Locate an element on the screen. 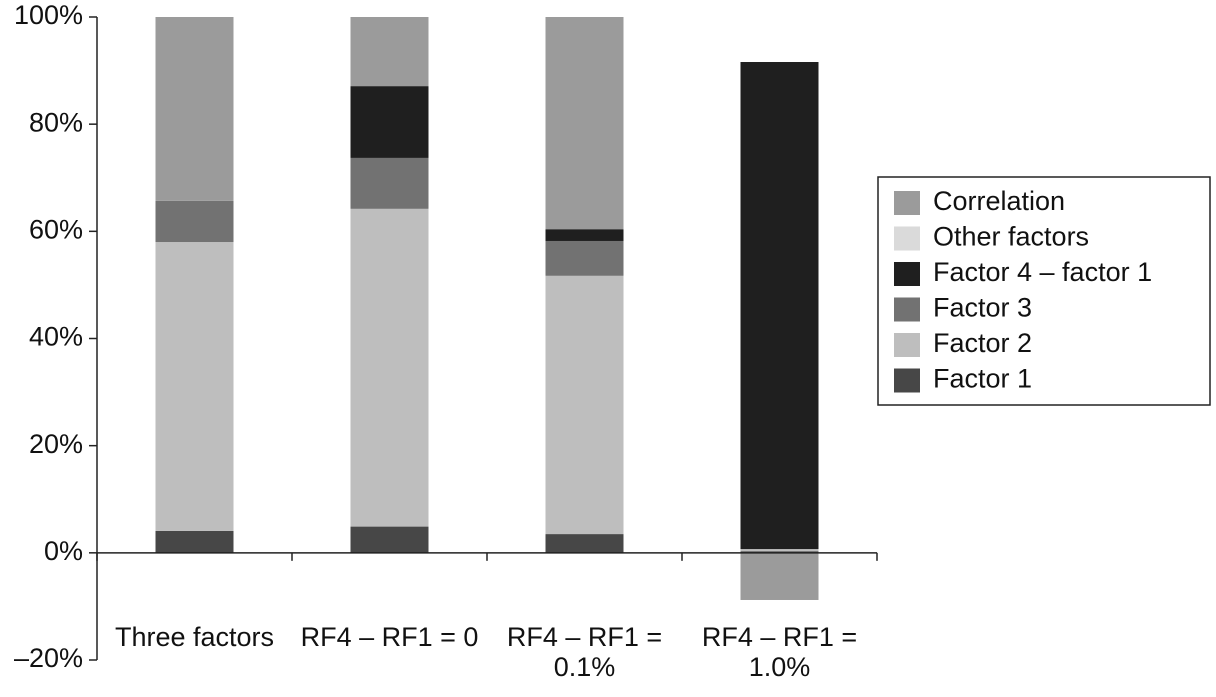 The height and width of the screenshot is (697, 1216). legend-label: Correlation is located at coordinates (999, 201).